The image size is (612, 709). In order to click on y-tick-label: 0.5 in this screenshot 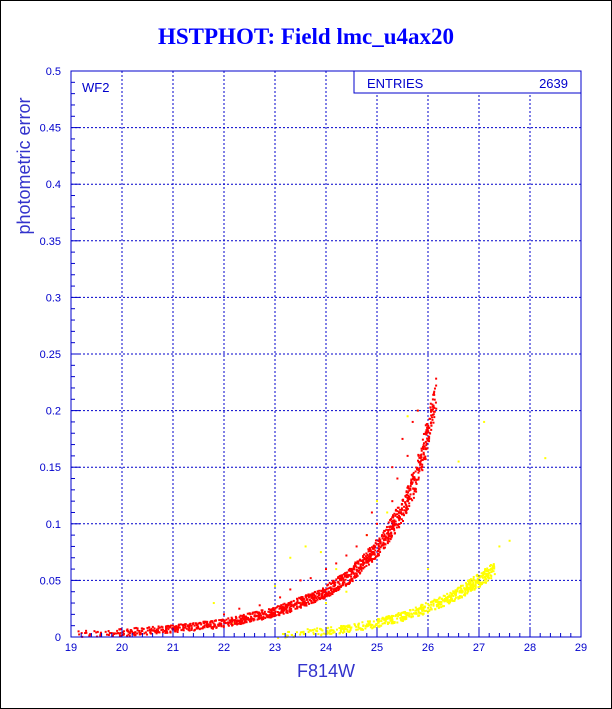, I will do `click(53, 72)`.